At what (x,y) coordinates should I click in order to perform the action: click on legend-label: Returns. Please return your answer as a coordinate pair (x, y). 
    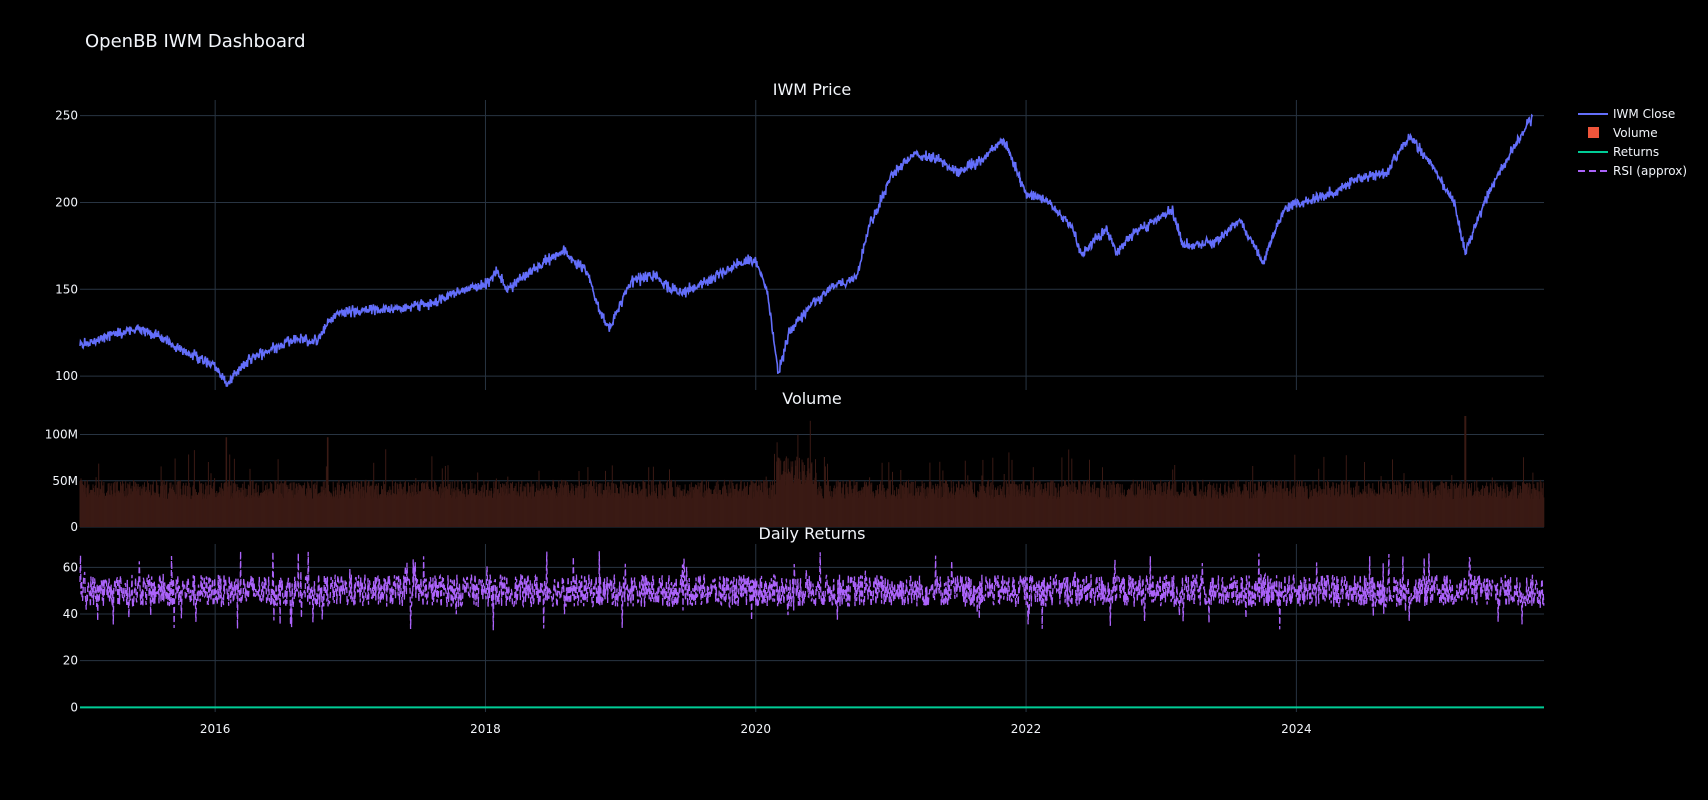
    Looking at the image, I should click on (1636, 152).